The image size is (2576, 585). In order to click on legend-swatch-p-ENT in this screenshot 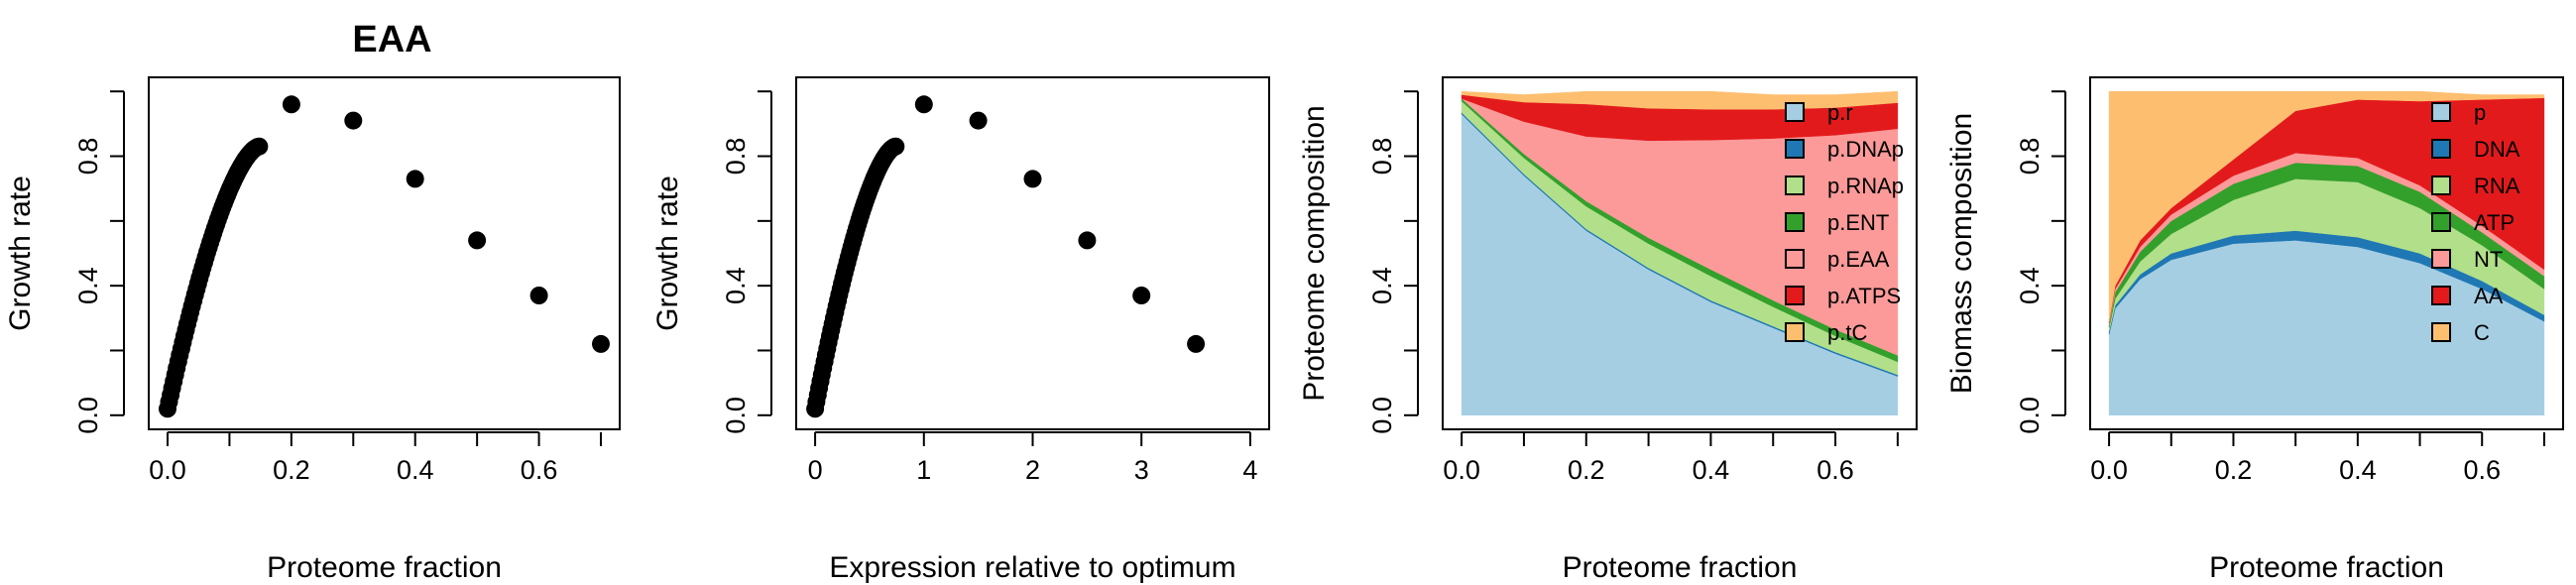, I will do `click(1795, 222)`.